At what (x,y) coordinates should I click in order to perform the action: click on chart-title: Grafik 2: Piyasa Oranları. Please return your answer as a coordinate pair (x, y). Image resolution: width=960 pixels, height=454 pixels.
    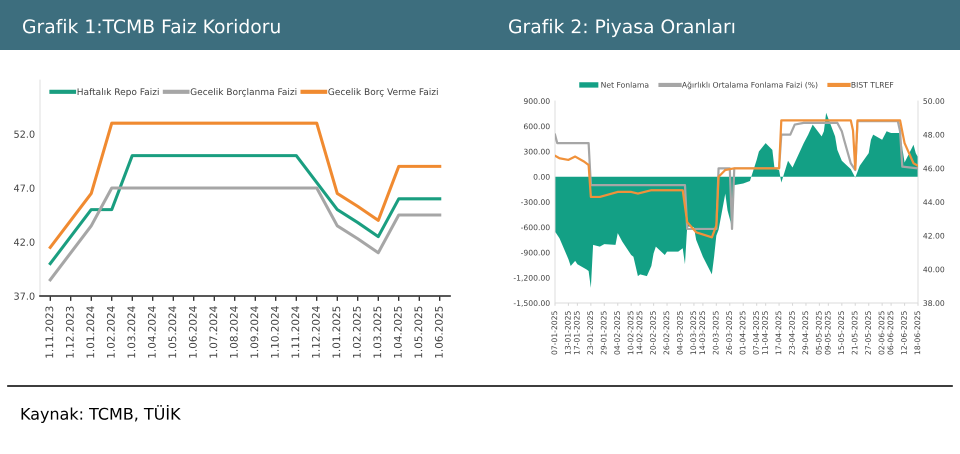
    Looking at the image, I should click on (621, 28).